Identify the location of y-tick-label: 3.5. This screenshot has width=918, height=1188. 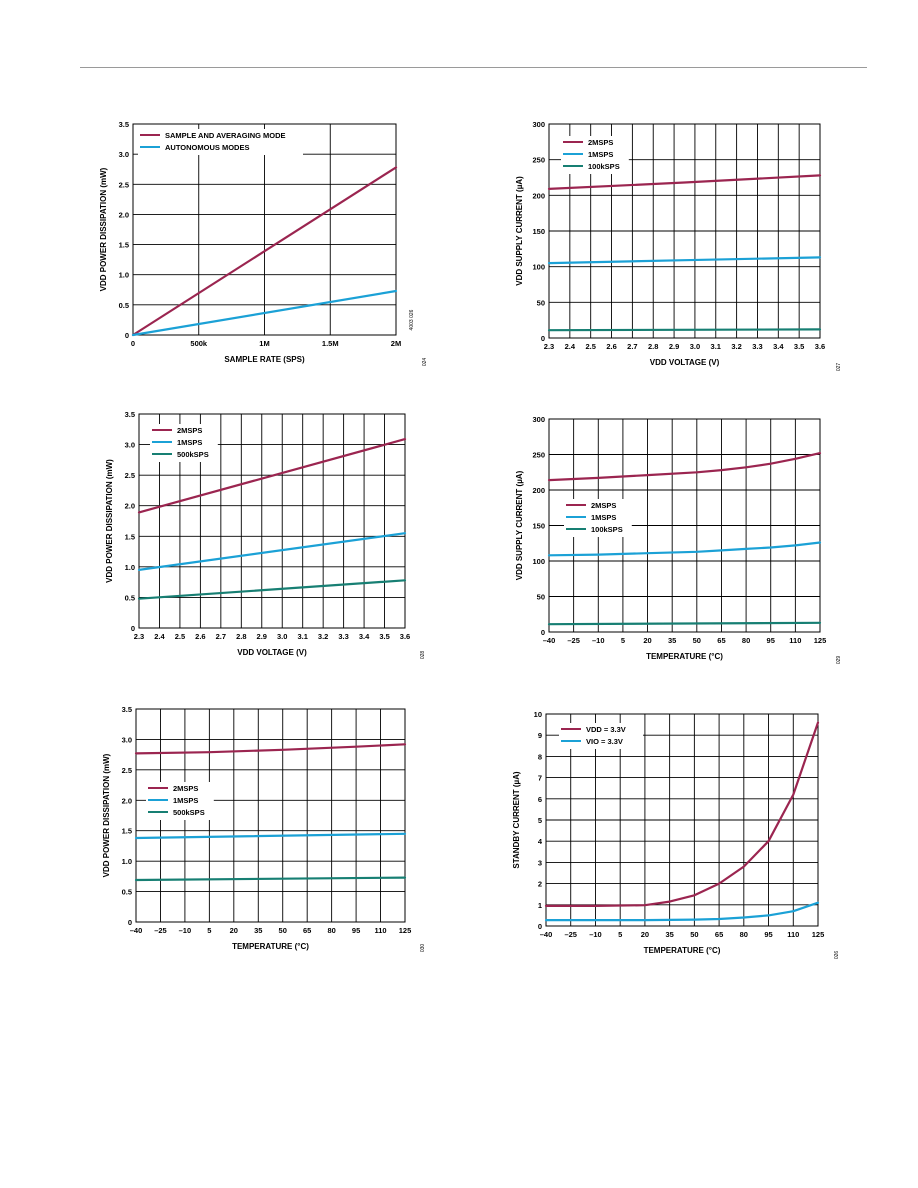
(130, 414).